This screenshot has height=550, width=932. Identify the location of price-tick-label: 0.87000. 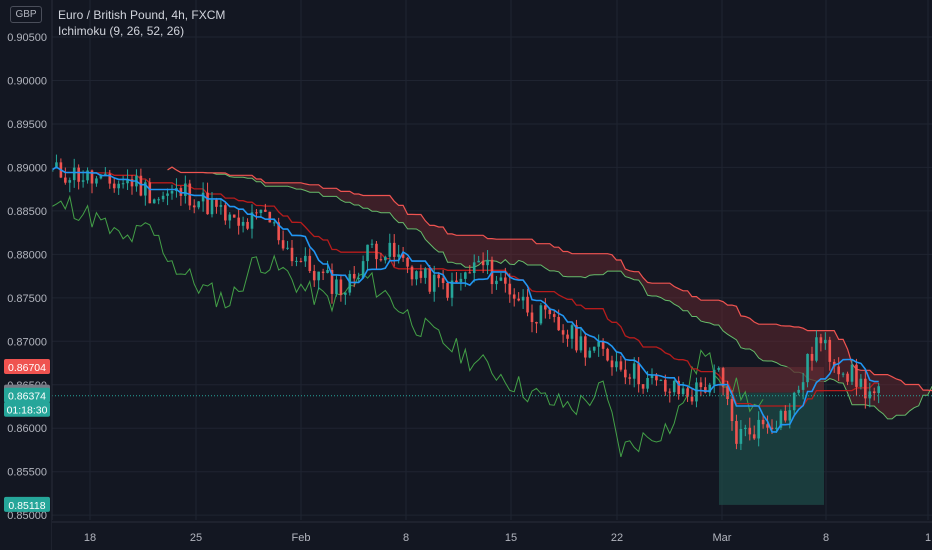
(27, 342).